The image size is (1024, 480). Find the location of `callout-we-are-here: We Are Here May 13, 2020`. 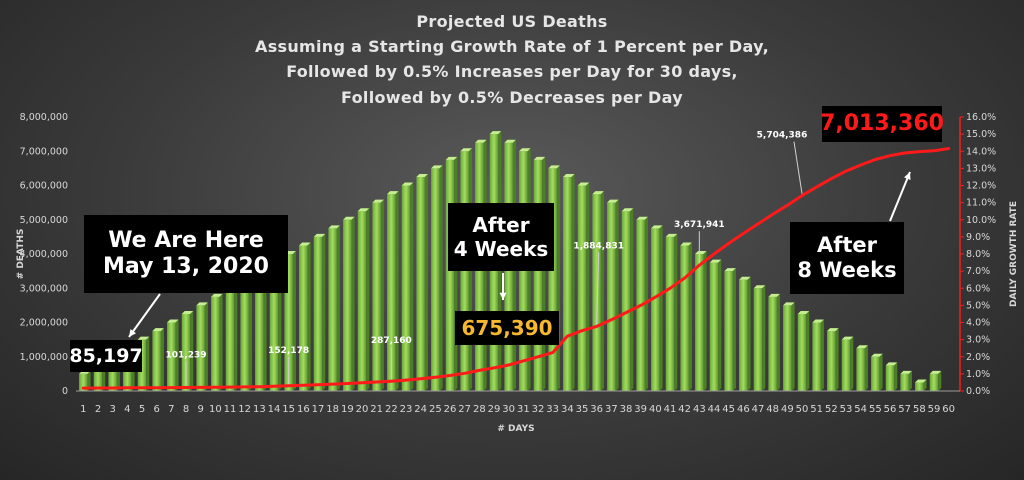

callout-we-are-here: We Are Here May 13, 2020 is located at coordinates (186, 254).